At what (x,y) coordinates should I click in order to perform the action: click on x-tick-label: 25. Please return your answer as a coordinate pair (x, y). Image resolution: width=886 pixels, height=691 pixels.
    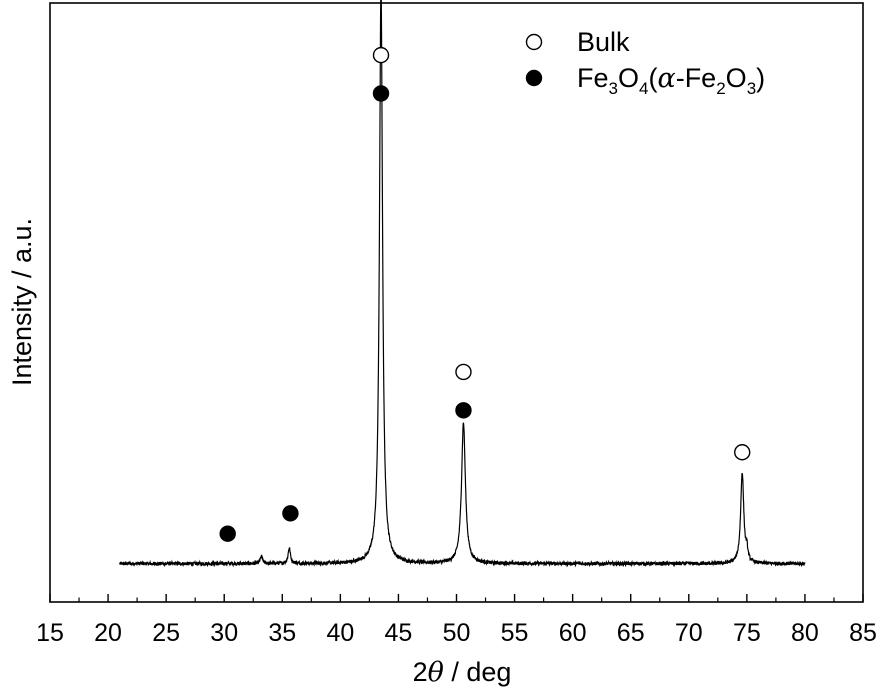
    Looking at the image, I should click on (166, 633).